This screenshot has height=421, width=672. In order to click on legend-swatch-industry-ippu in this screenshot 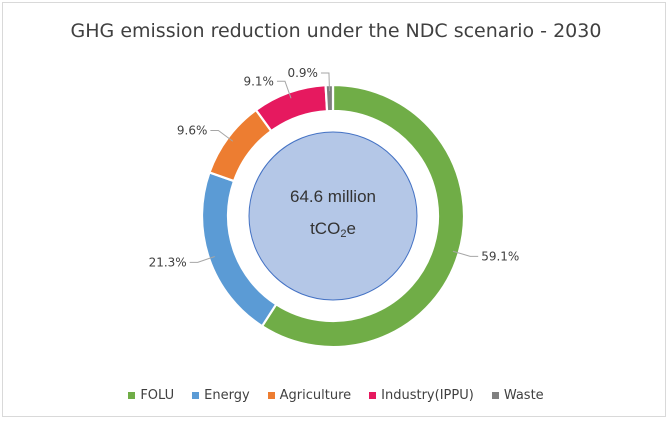, I will do `click(373, 395)`.